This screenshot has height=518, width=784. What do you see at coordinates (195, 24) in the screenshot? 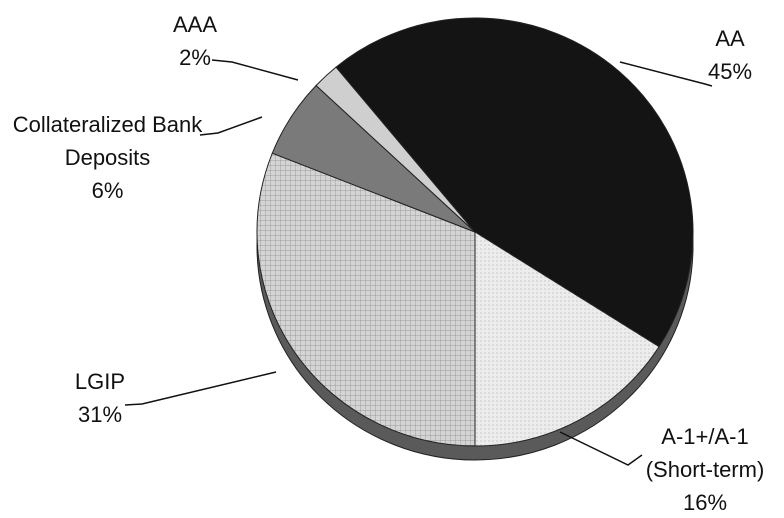
I see `slice-label: AAA` at bounding box center [195, 24].